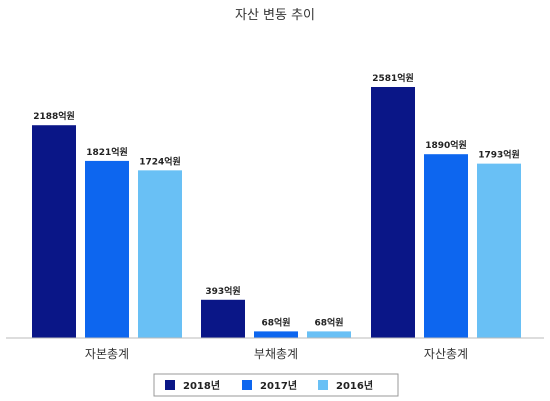 The width and height of the screenshot is (550, 401). Describe the element at coordinates (160, 161) in the screenshot. I see `data-label-1-3: 1724억원` at that location.